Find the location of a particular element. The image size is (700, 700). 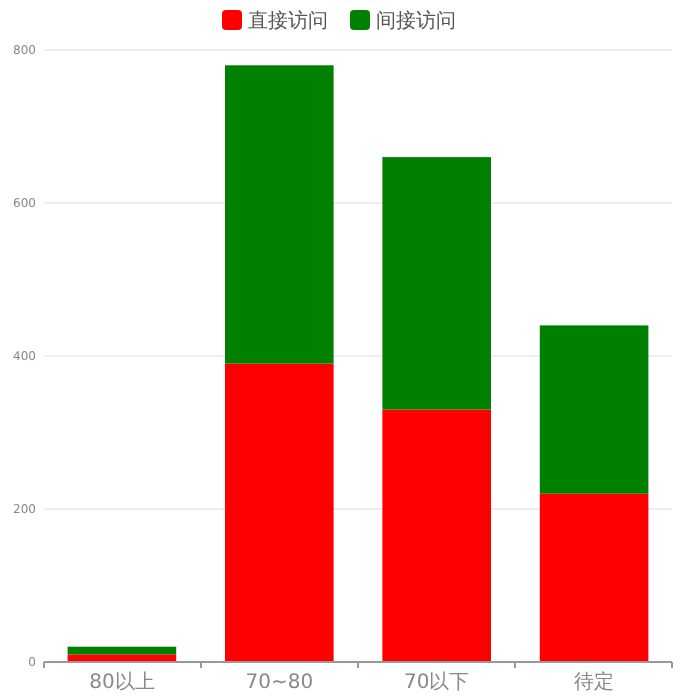

legend-label: 直接访问 is located at coordinates (288, 21).